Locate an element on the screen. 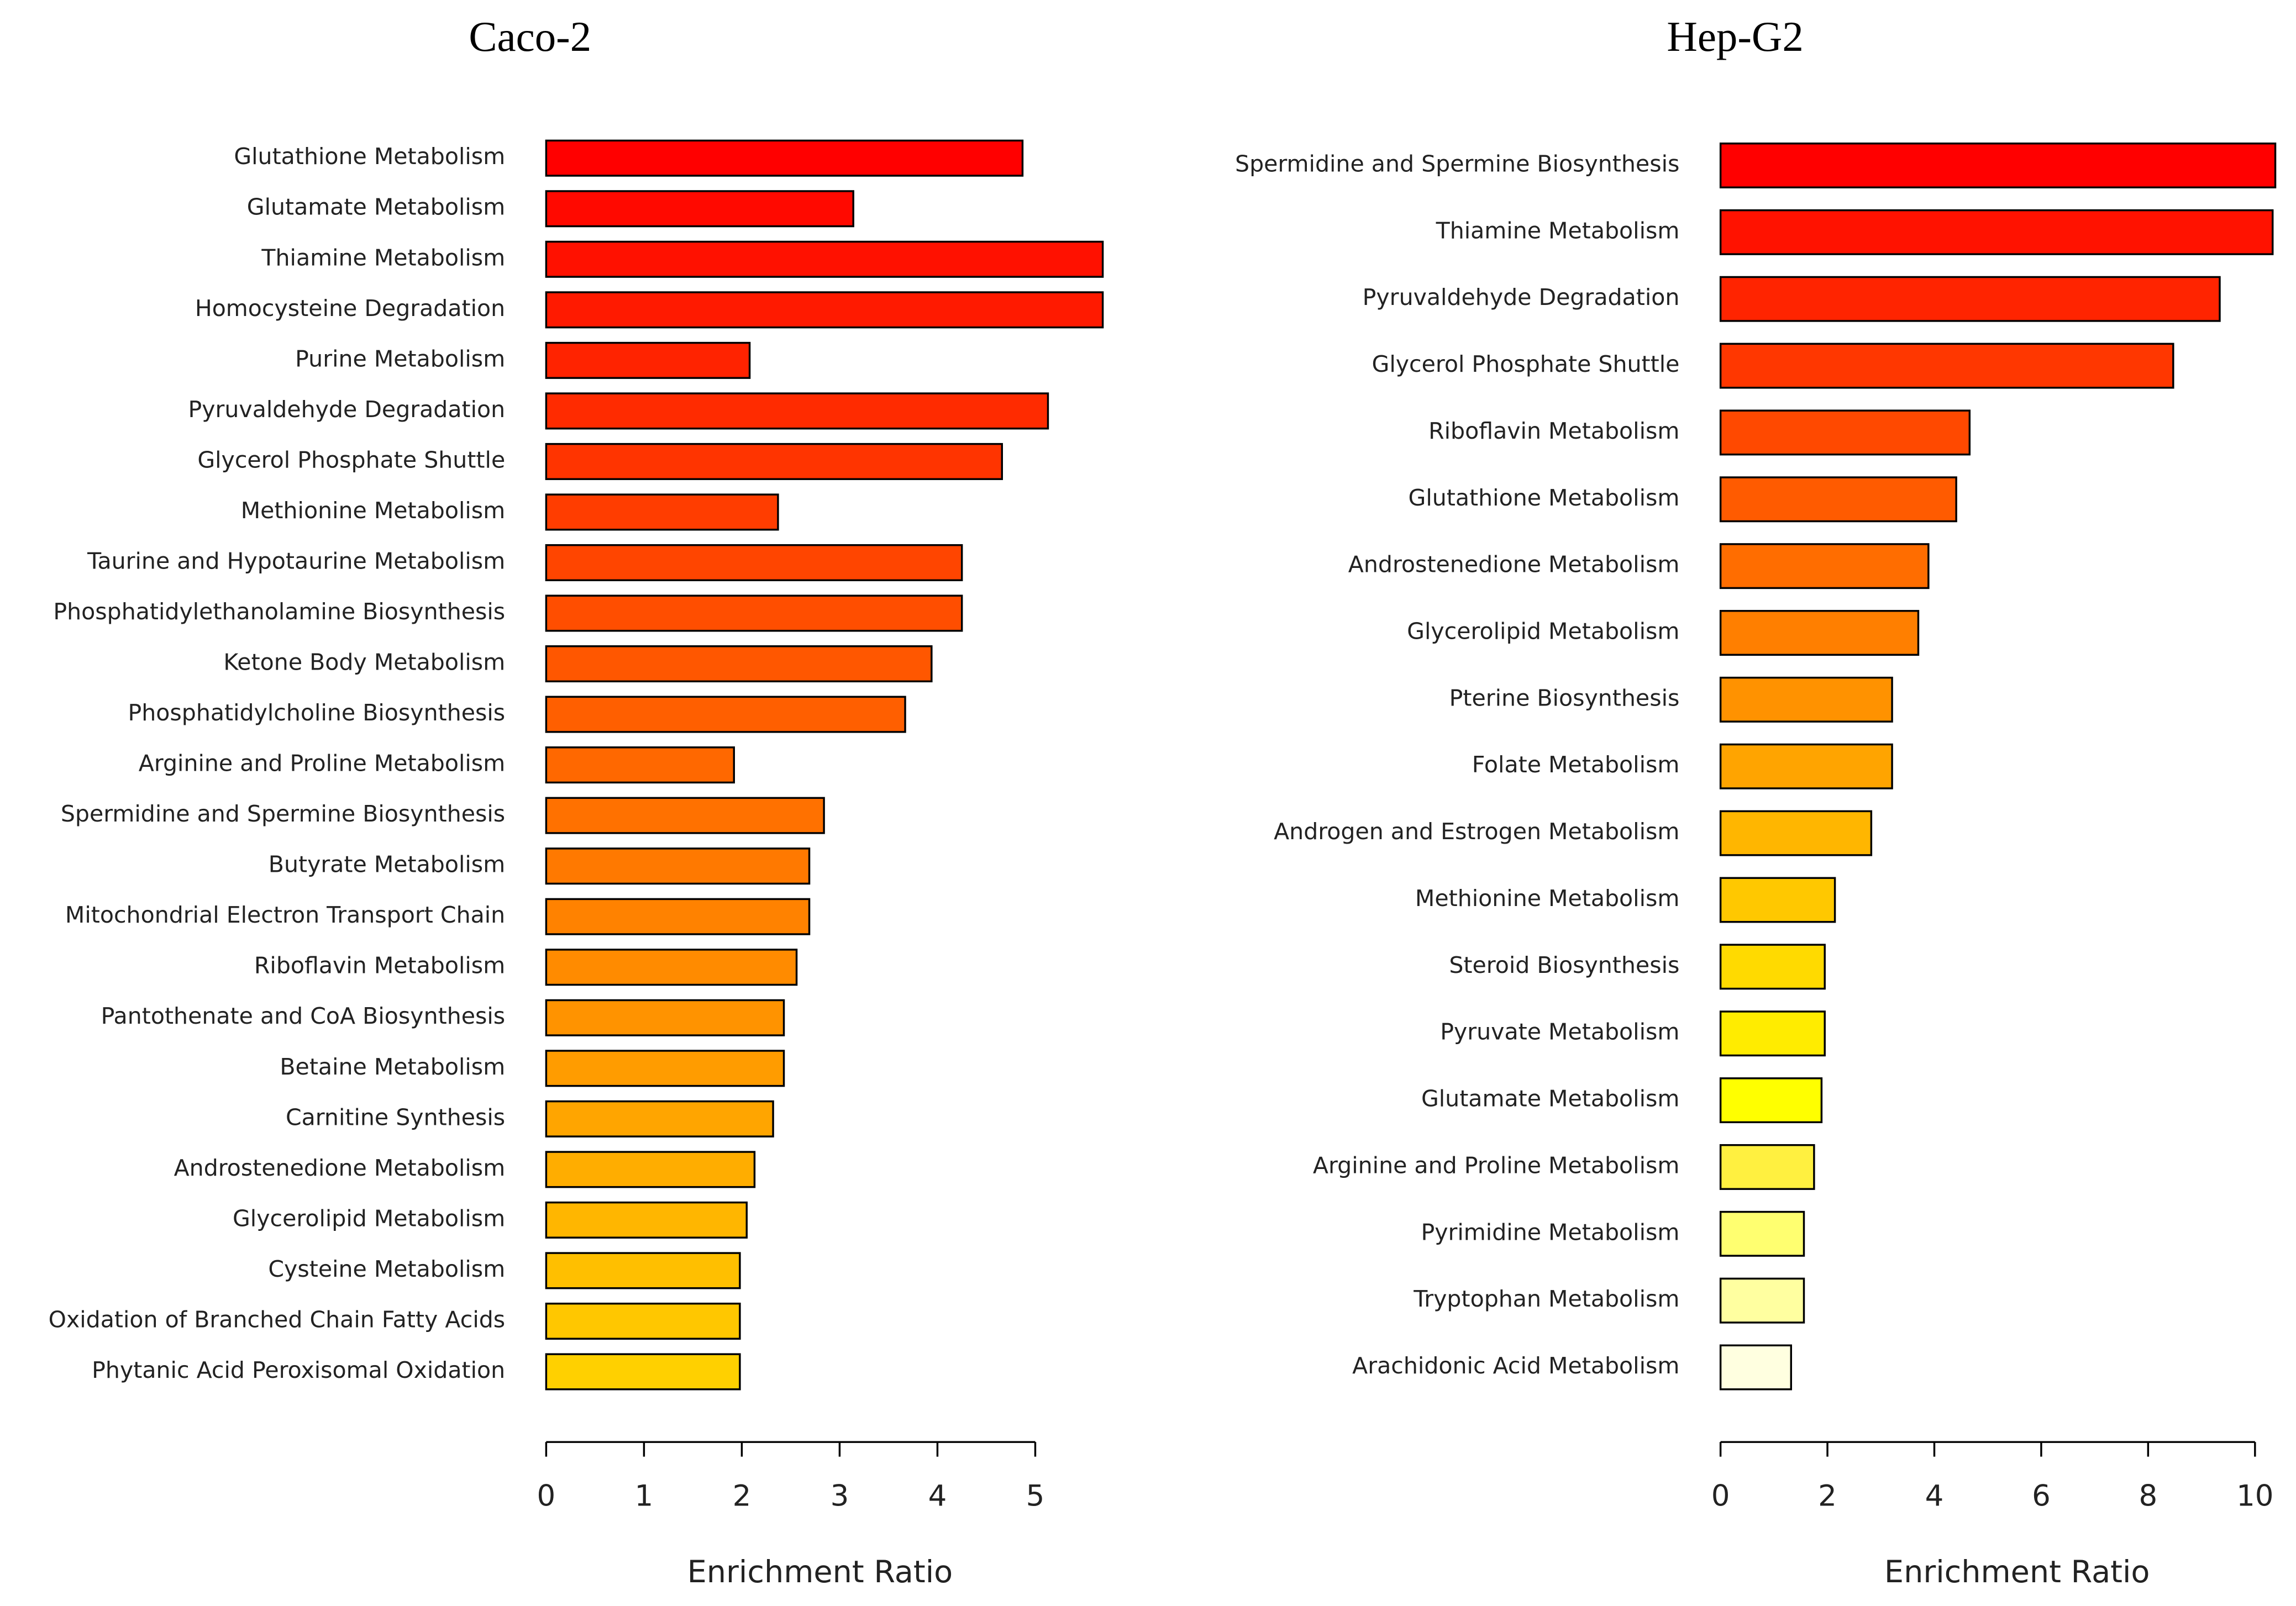 The width and height of the screenshot is (2296, 1606). category-label: Butyrate Metabolism is located at coordinates (387, 864).